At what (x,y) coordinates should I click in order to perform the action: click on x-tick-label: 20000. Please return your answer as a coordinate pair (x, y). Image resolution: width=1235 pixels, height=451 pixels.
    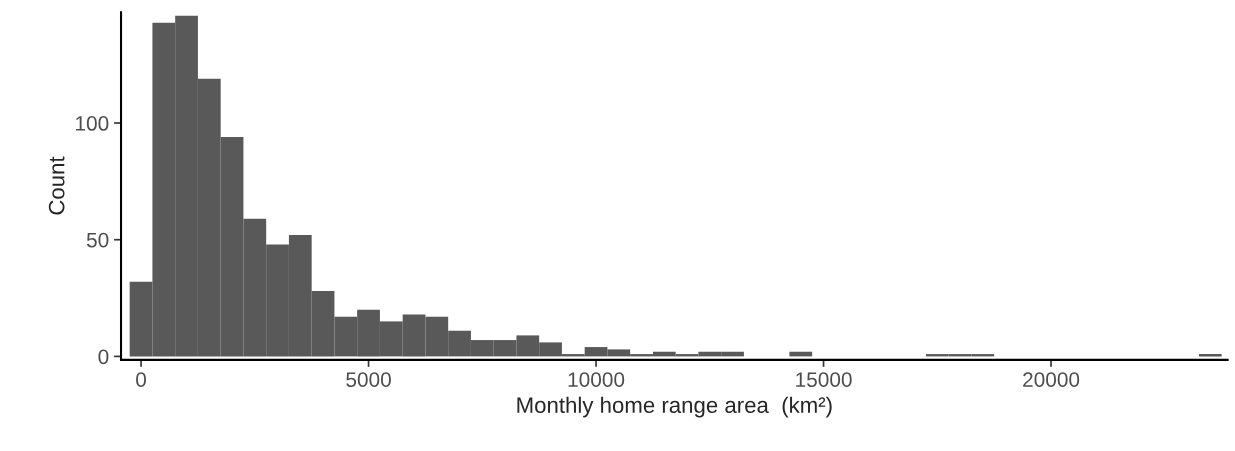
    Looking at the image, I should click on (1051, 380).